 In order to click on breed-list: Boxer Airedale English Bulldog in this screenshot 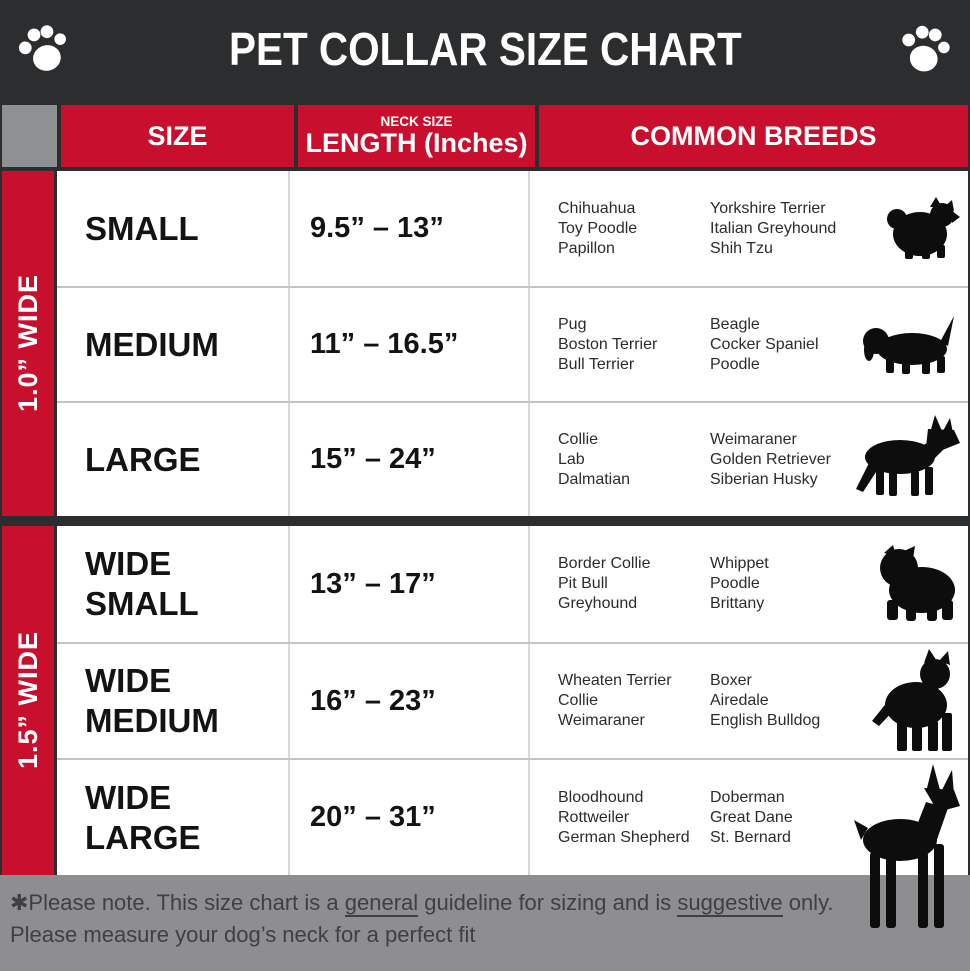, I will do `click(765, 700)`.